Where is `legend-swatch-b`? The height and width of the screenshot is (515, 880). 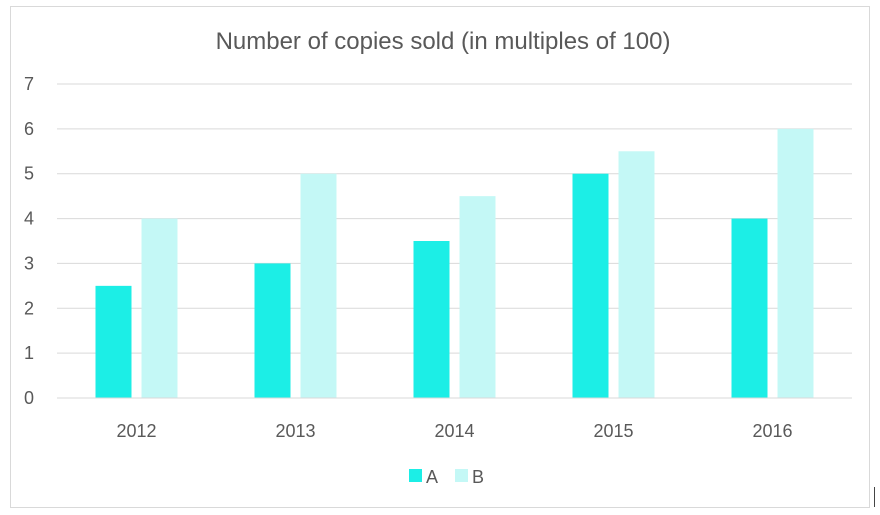 legend-swatch-b is located at coordinates (461, 475).